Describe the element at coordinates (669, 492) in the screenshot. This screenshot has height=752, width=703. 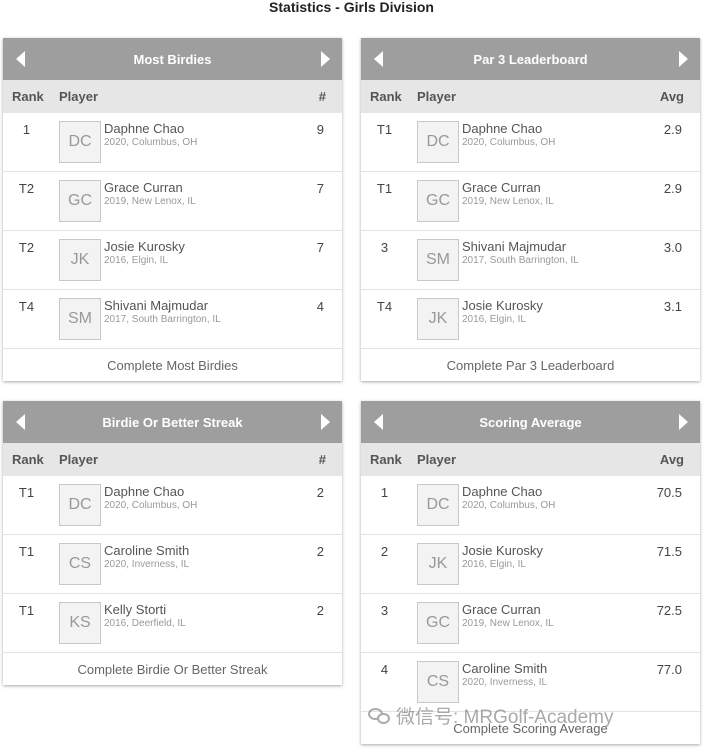
I see `value-cell: 70.5` at that location.